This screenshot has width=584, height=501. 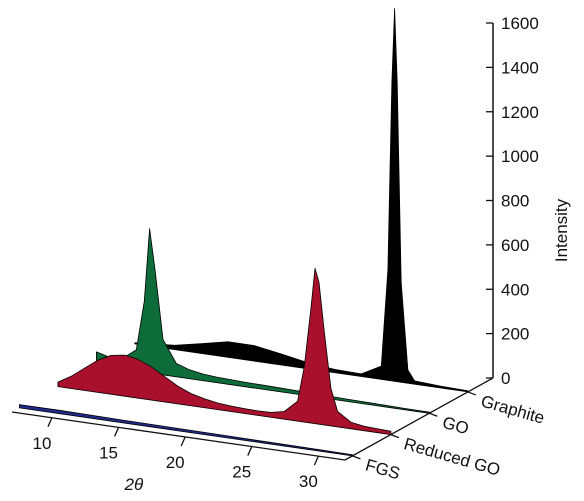 I want to click on depth-label-go: GO, so click(x=455, y=426).